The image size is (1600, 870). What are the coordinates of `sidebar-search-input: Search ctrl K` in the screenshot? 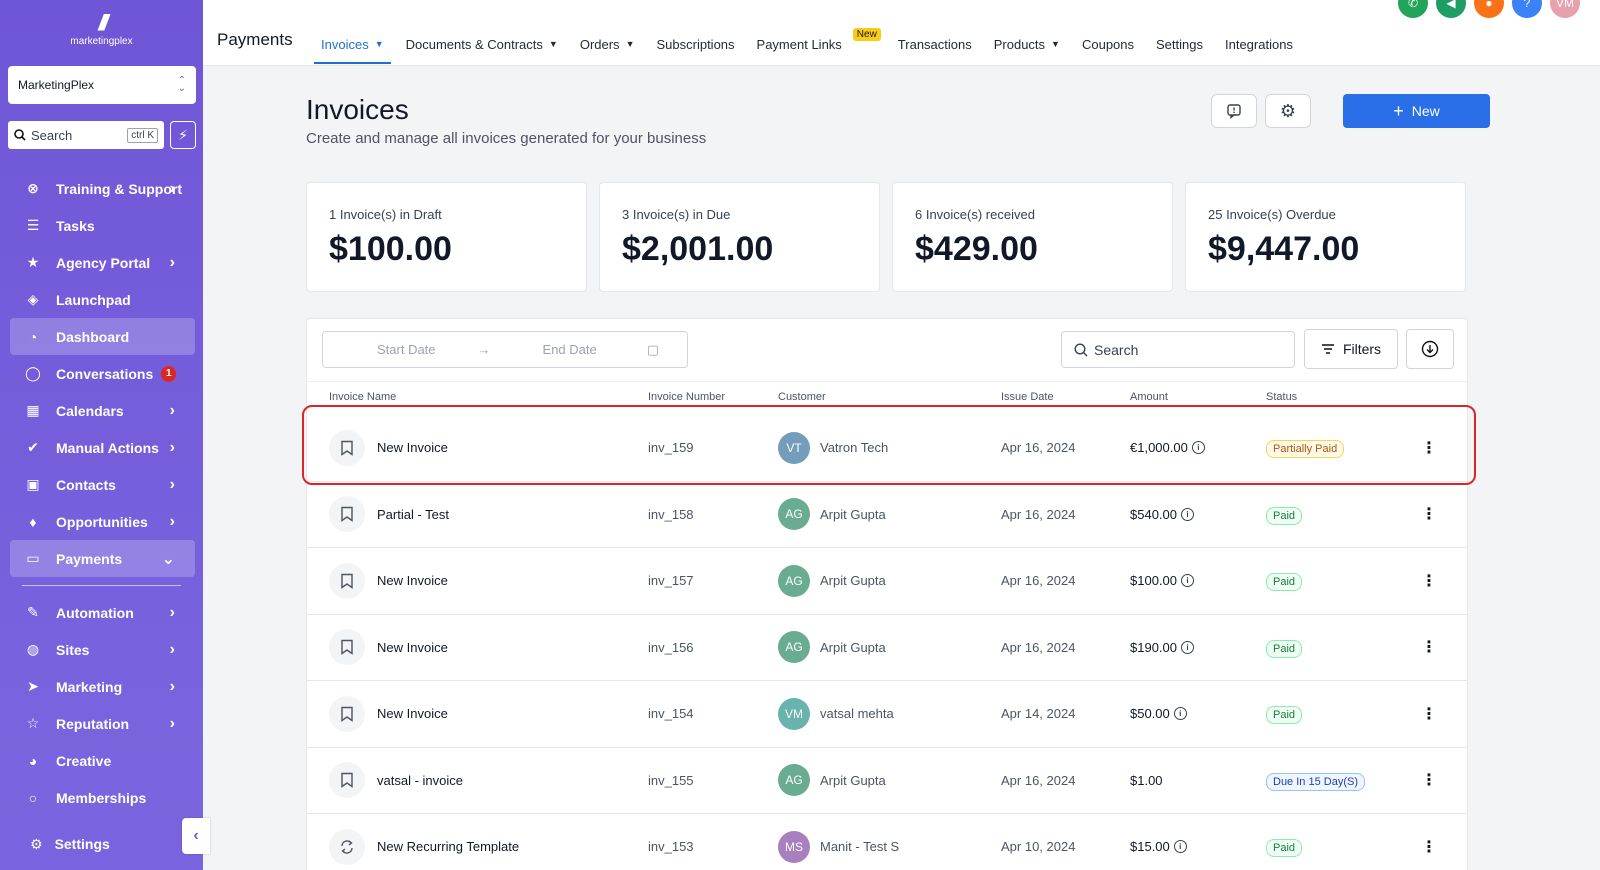 It's located at (86, 135).